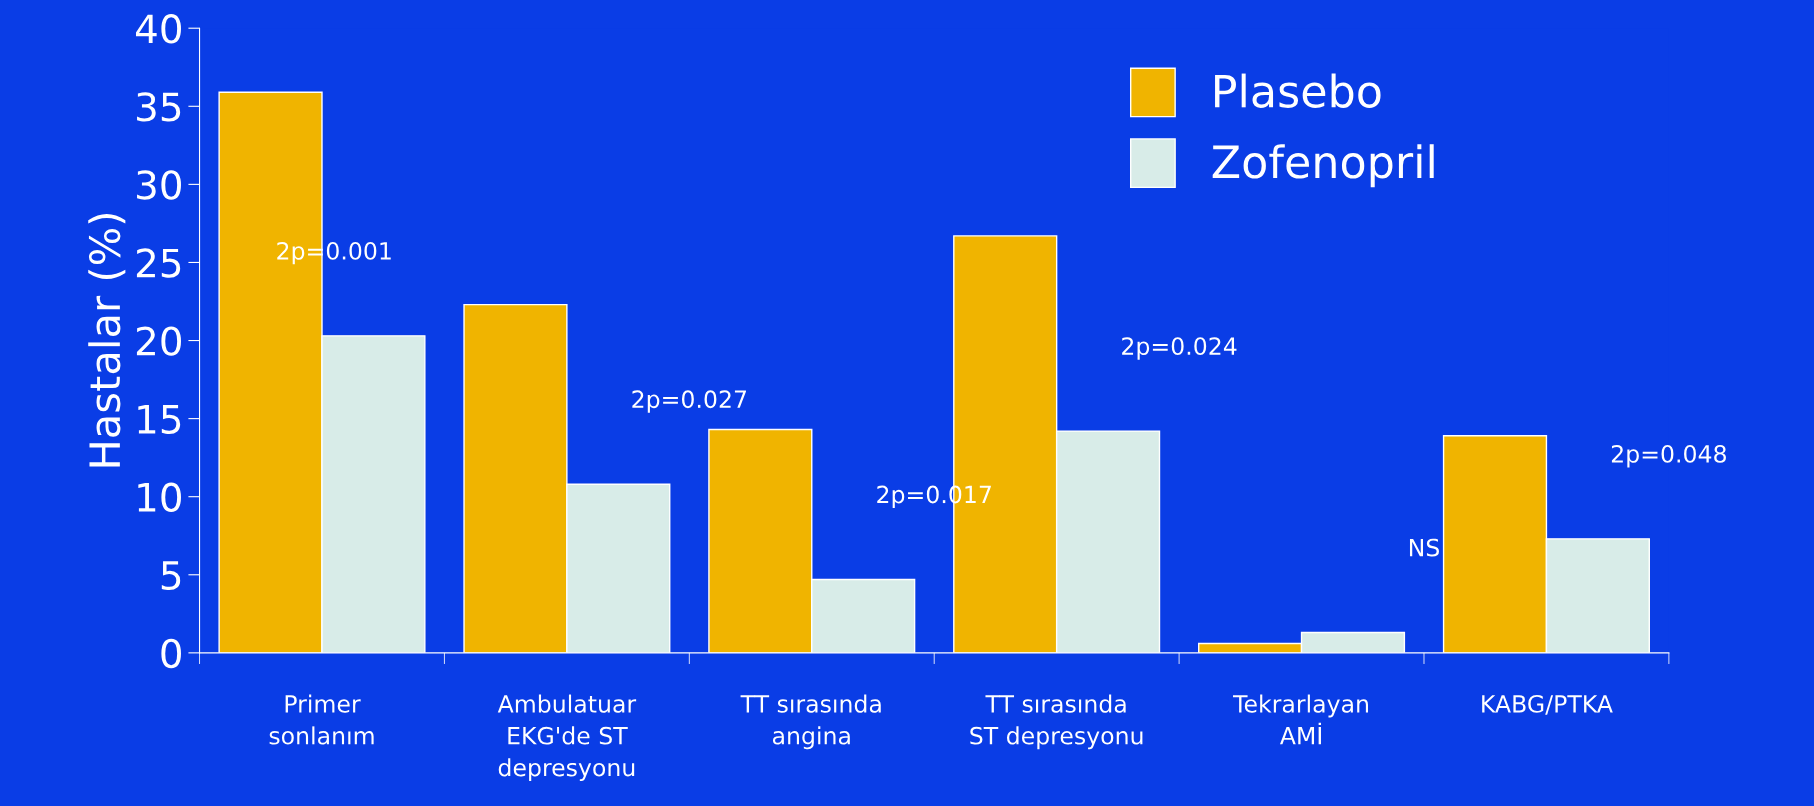  What do you see at coordinates (1298, 90) in the screenshot?
I see `legend-label: Plasebo` at bounding box center [1298, 90].